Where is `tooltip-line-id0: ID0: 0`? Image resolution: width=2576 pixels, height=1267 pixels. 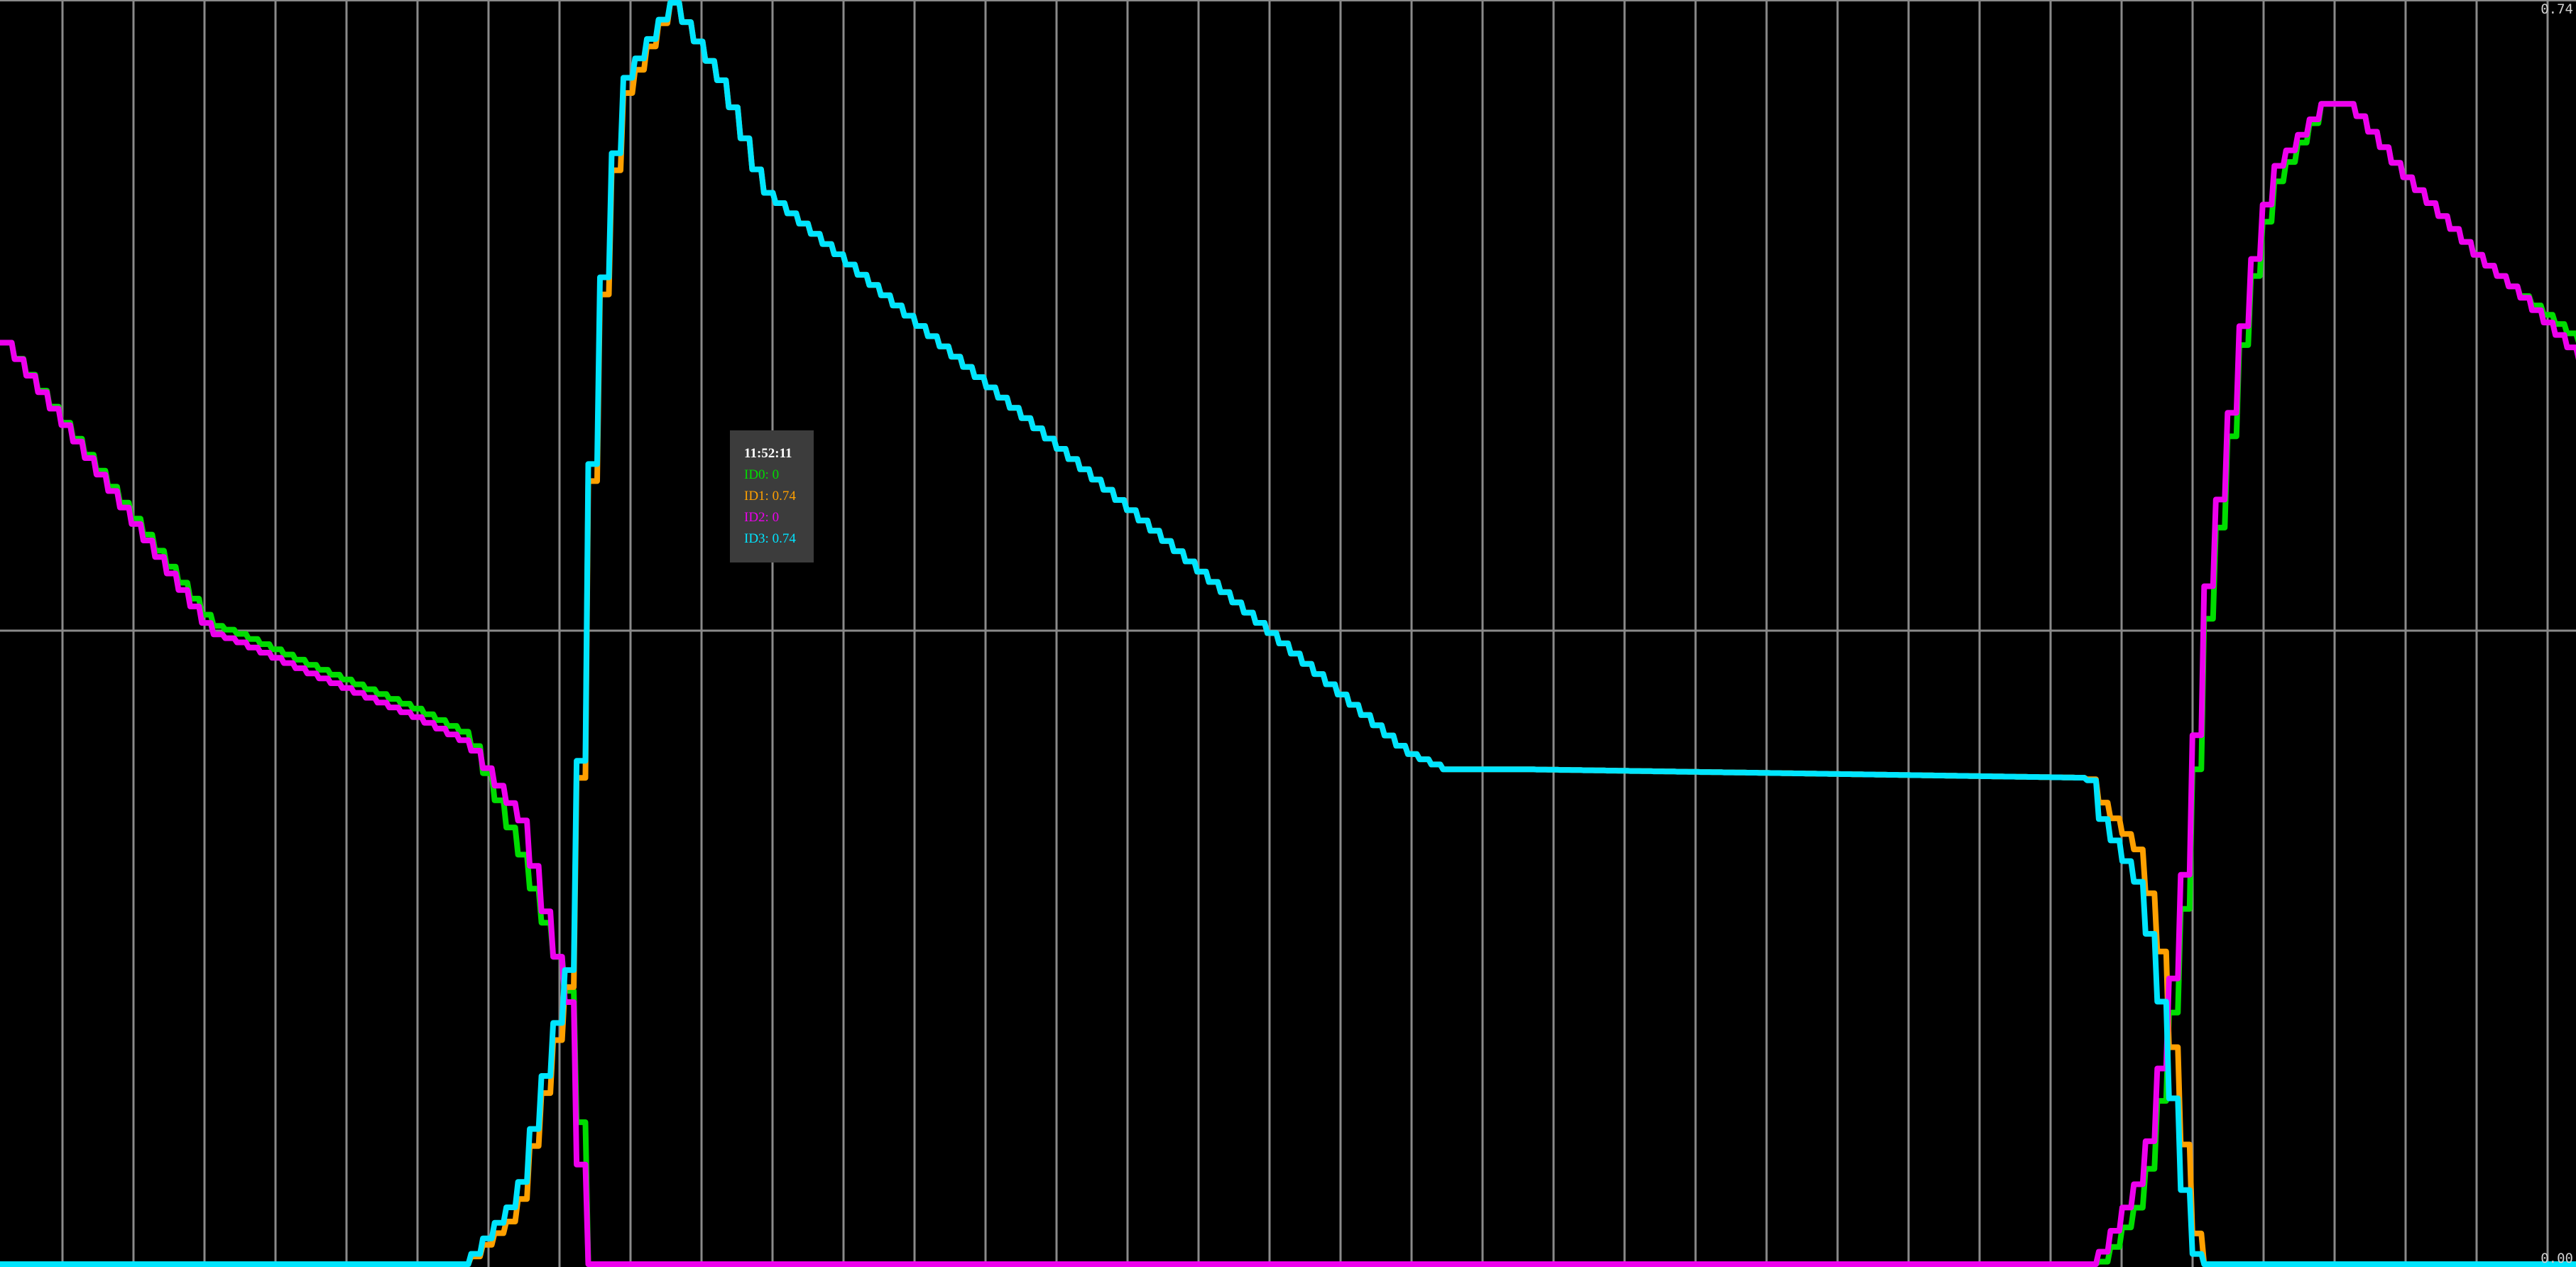 tooltip-line-id0: ID0: 0 is located at coordinates (762, 474).